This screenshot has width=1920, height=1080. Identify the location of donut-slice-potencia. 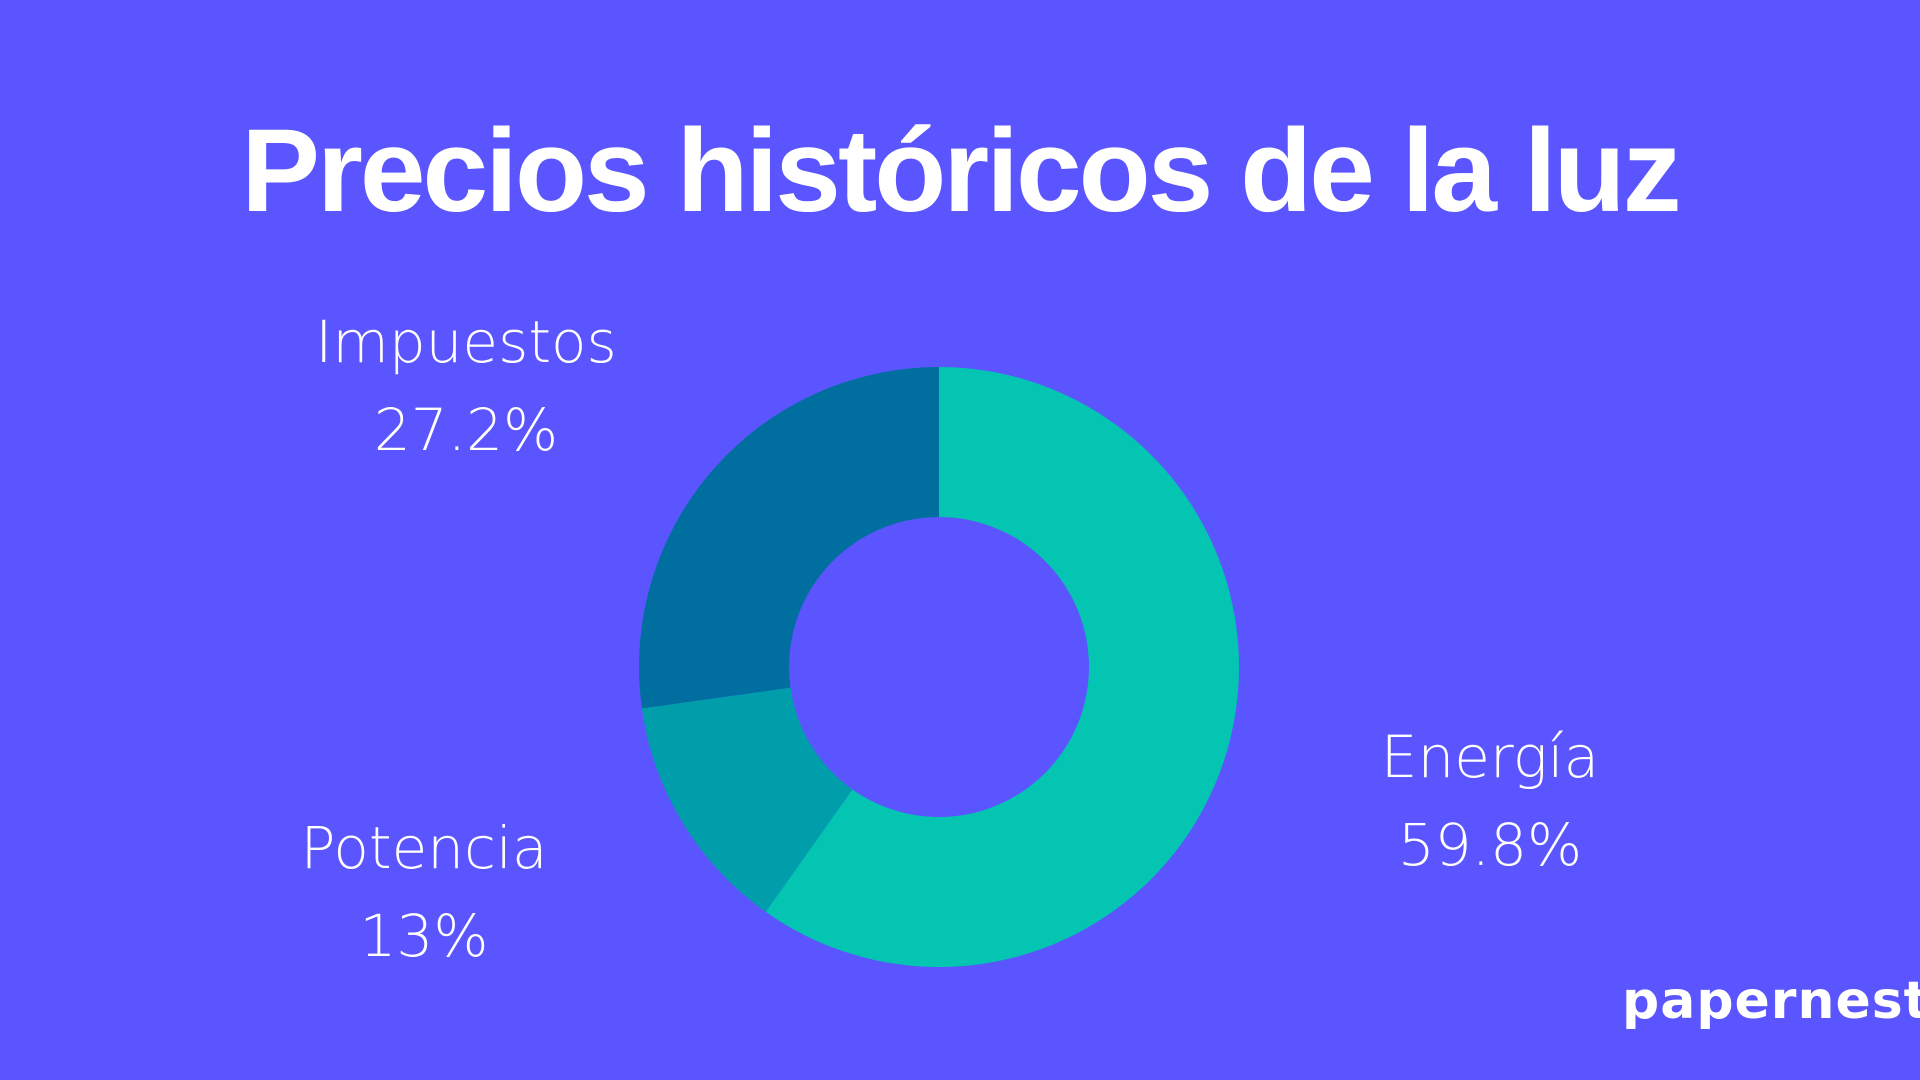
(747, 799).